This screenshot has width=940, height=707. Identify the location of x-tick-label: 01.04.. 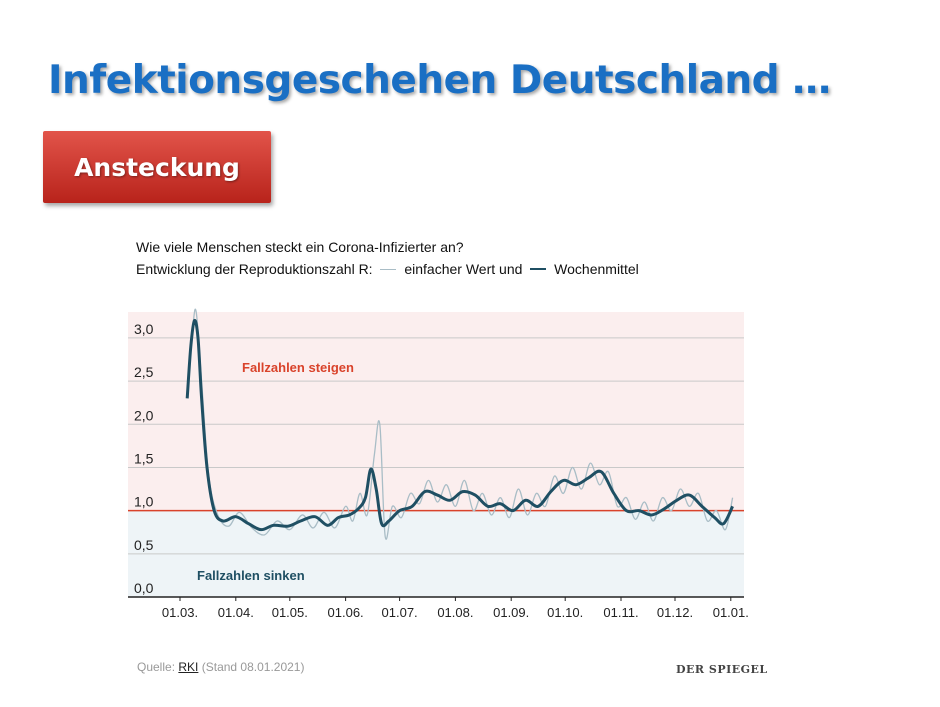
(236, 612).